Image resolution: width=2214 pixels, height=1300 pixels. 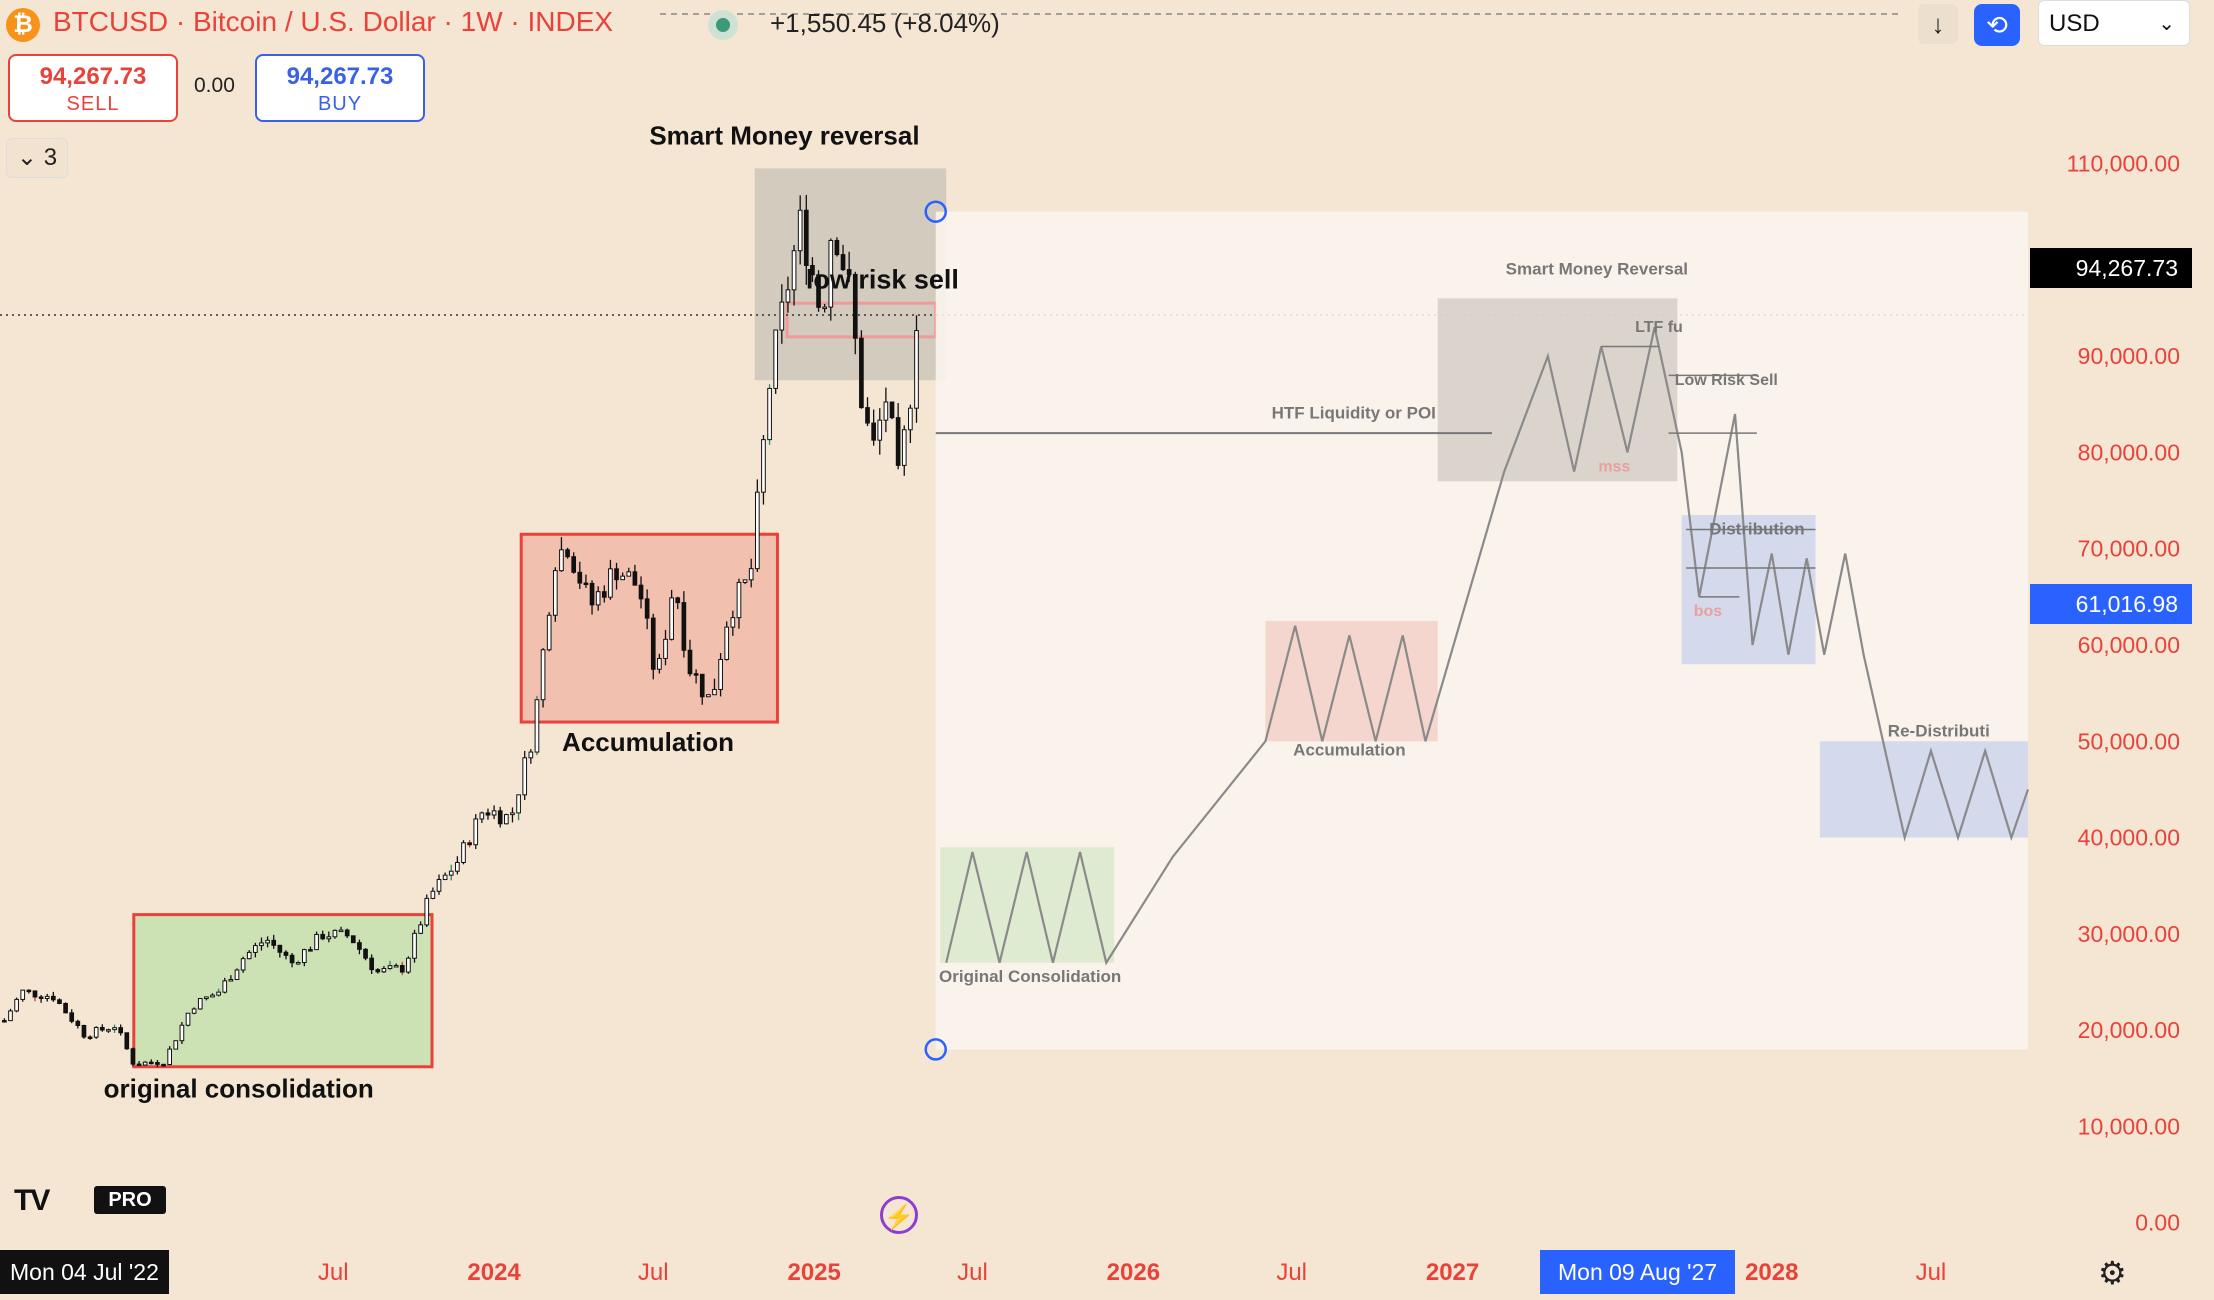 What do you see at coordinates (1938, 24) in the screenshot?
I see `download-arrow-icon: ↓` at bounding box center [1938, 24].